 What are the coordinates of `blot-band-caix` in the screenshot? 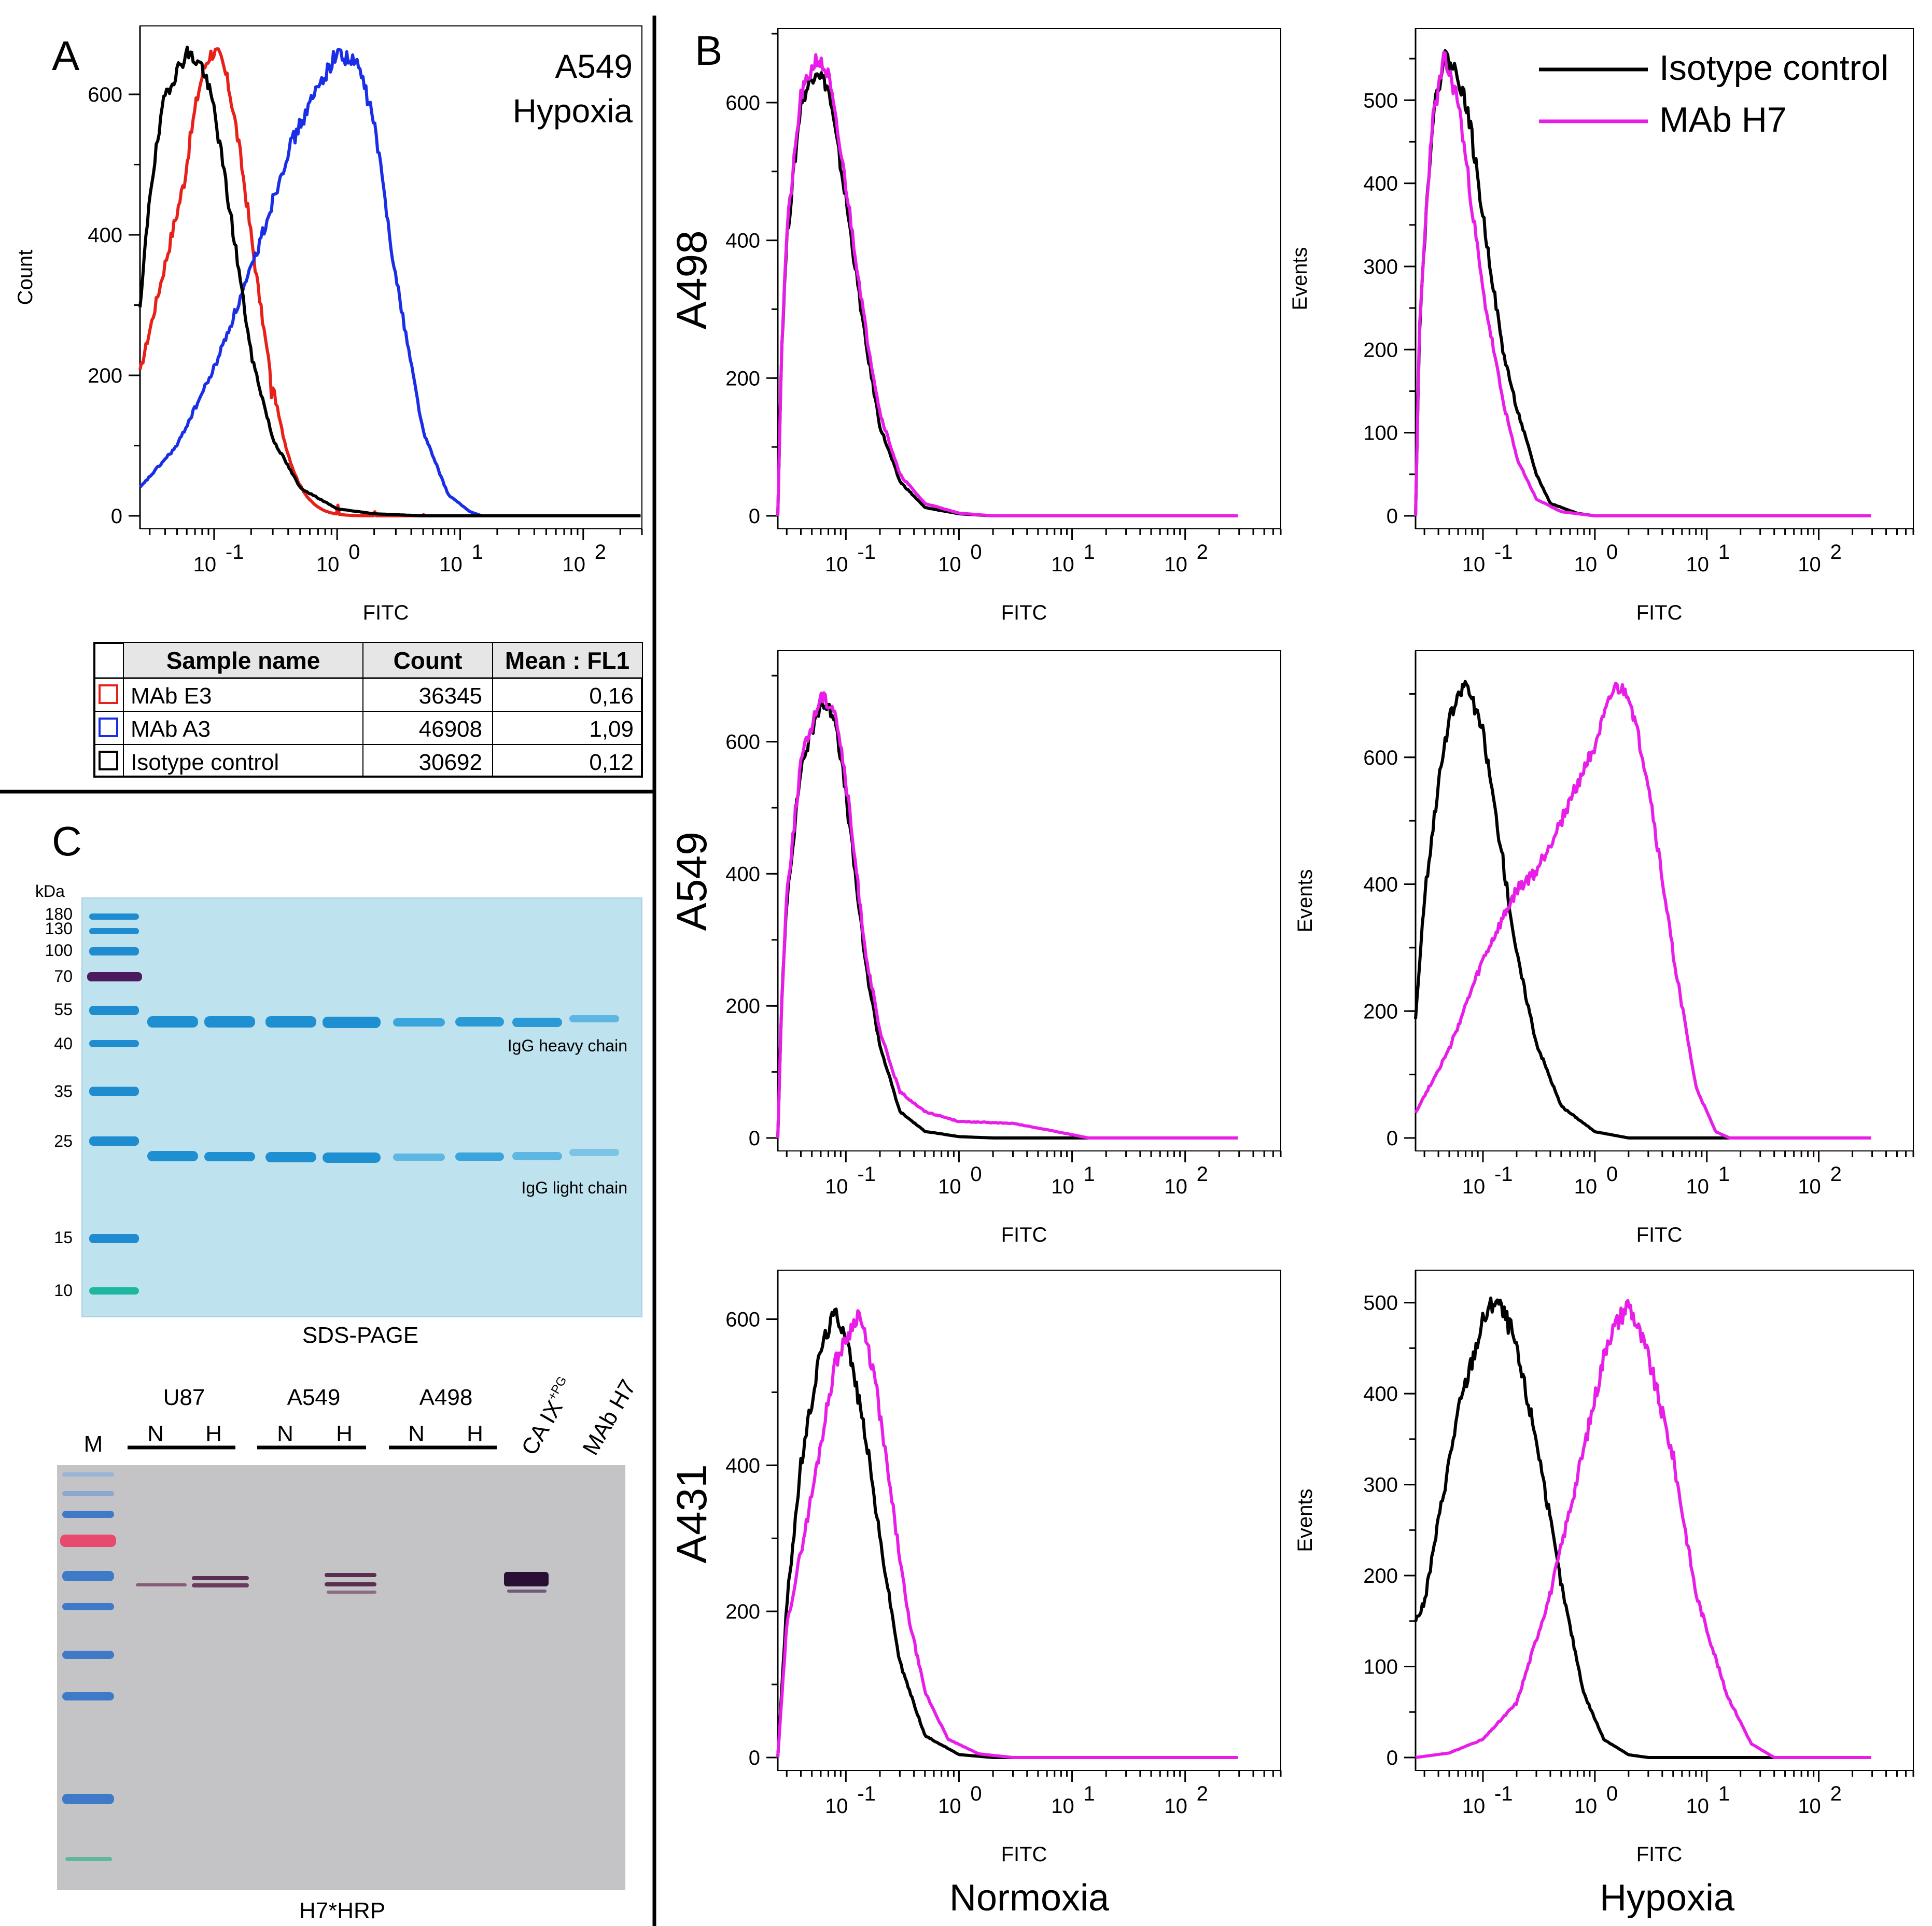 It's located at (526, 1579).